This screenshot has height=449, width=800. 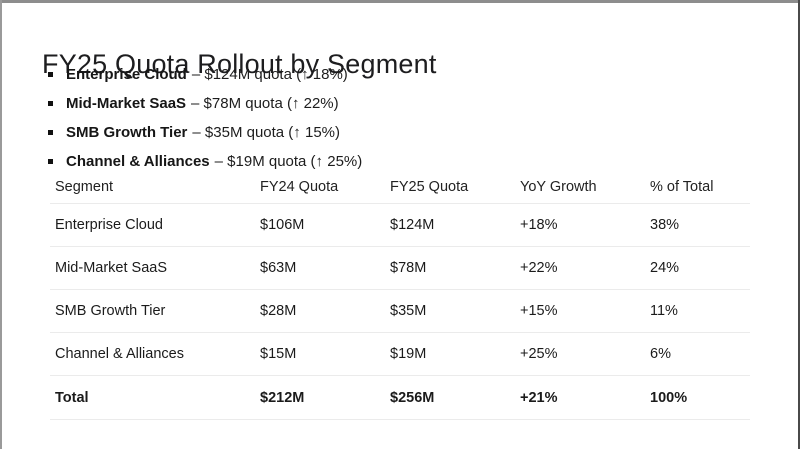 I want to click on column-header-pct-total: % of Total, so click(x=682, y=186).